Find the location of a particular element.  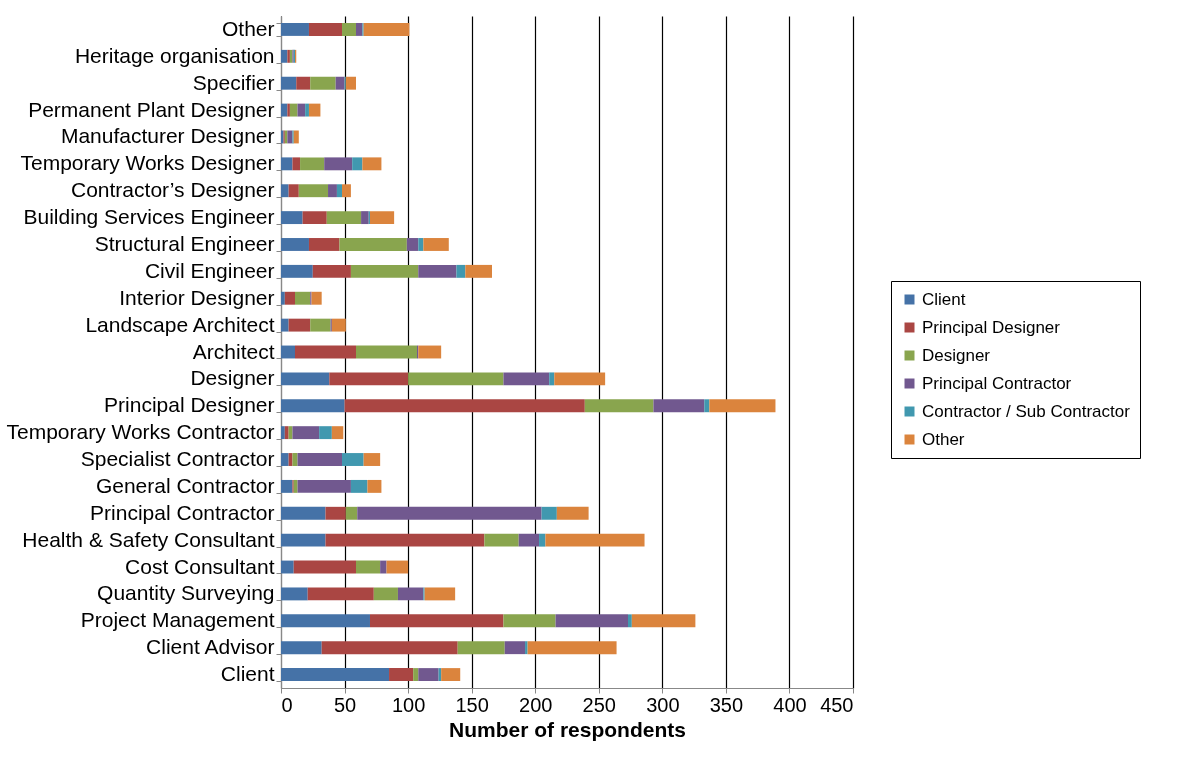

x-tick-label: 450 is located at coordinates (837, 704).